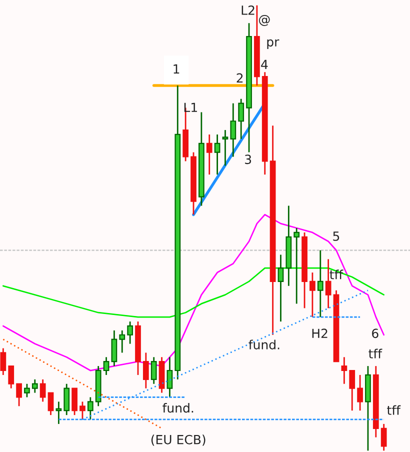 The width and height of the screenshot is (410, 452). Describe the element at coordinates (178, 440) in the screenshot. I see `annotation: (EU ECB)` at that location.